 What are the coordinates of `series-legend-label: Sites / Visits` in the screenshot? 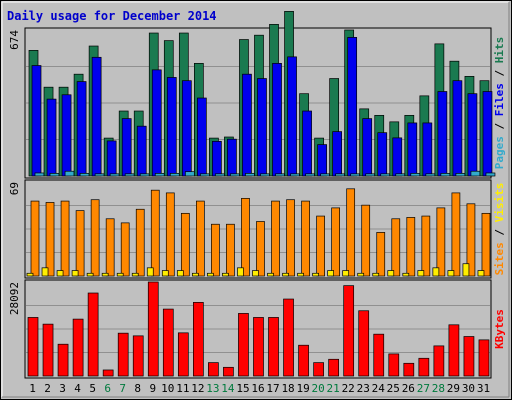 It's located at (499, 229).